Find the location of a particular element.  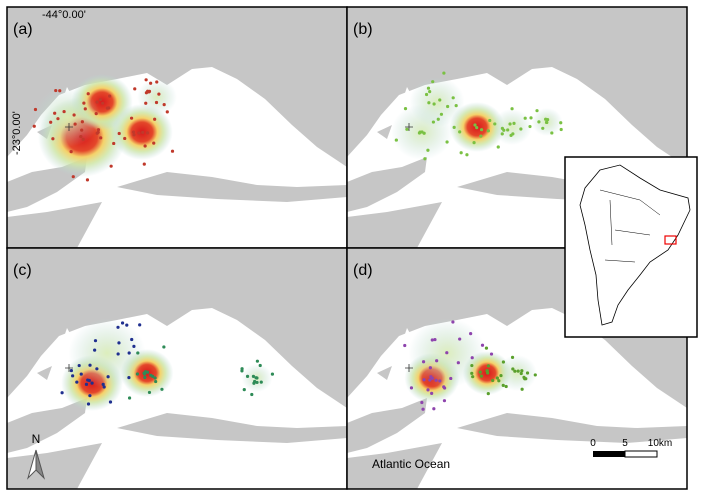

panel-label: (b) is located at coordinates (363, 29).